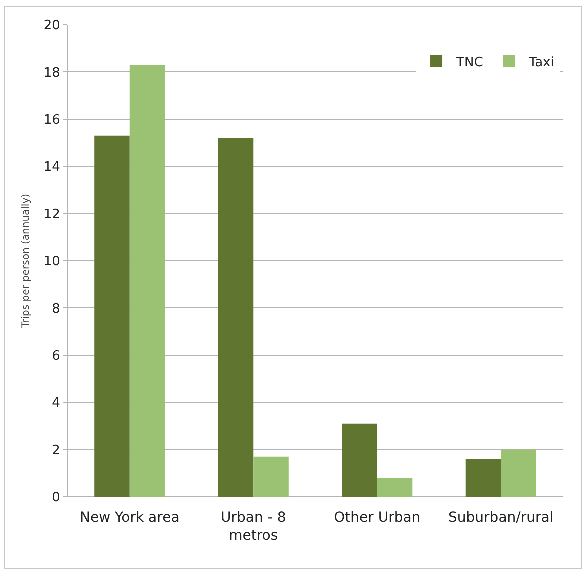  I want to click on y-tick-label: 0, so click(56, 498).